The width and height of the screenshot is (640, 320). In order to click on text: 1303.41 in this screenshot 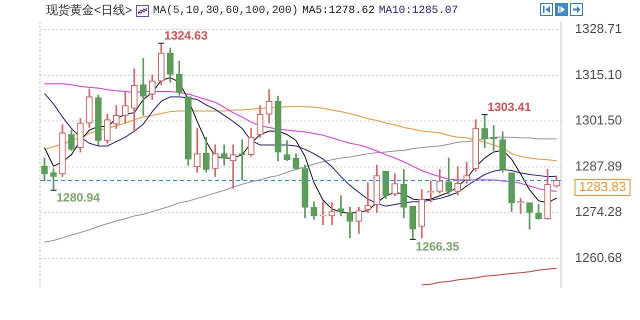, I will do `click(510, 107)`.